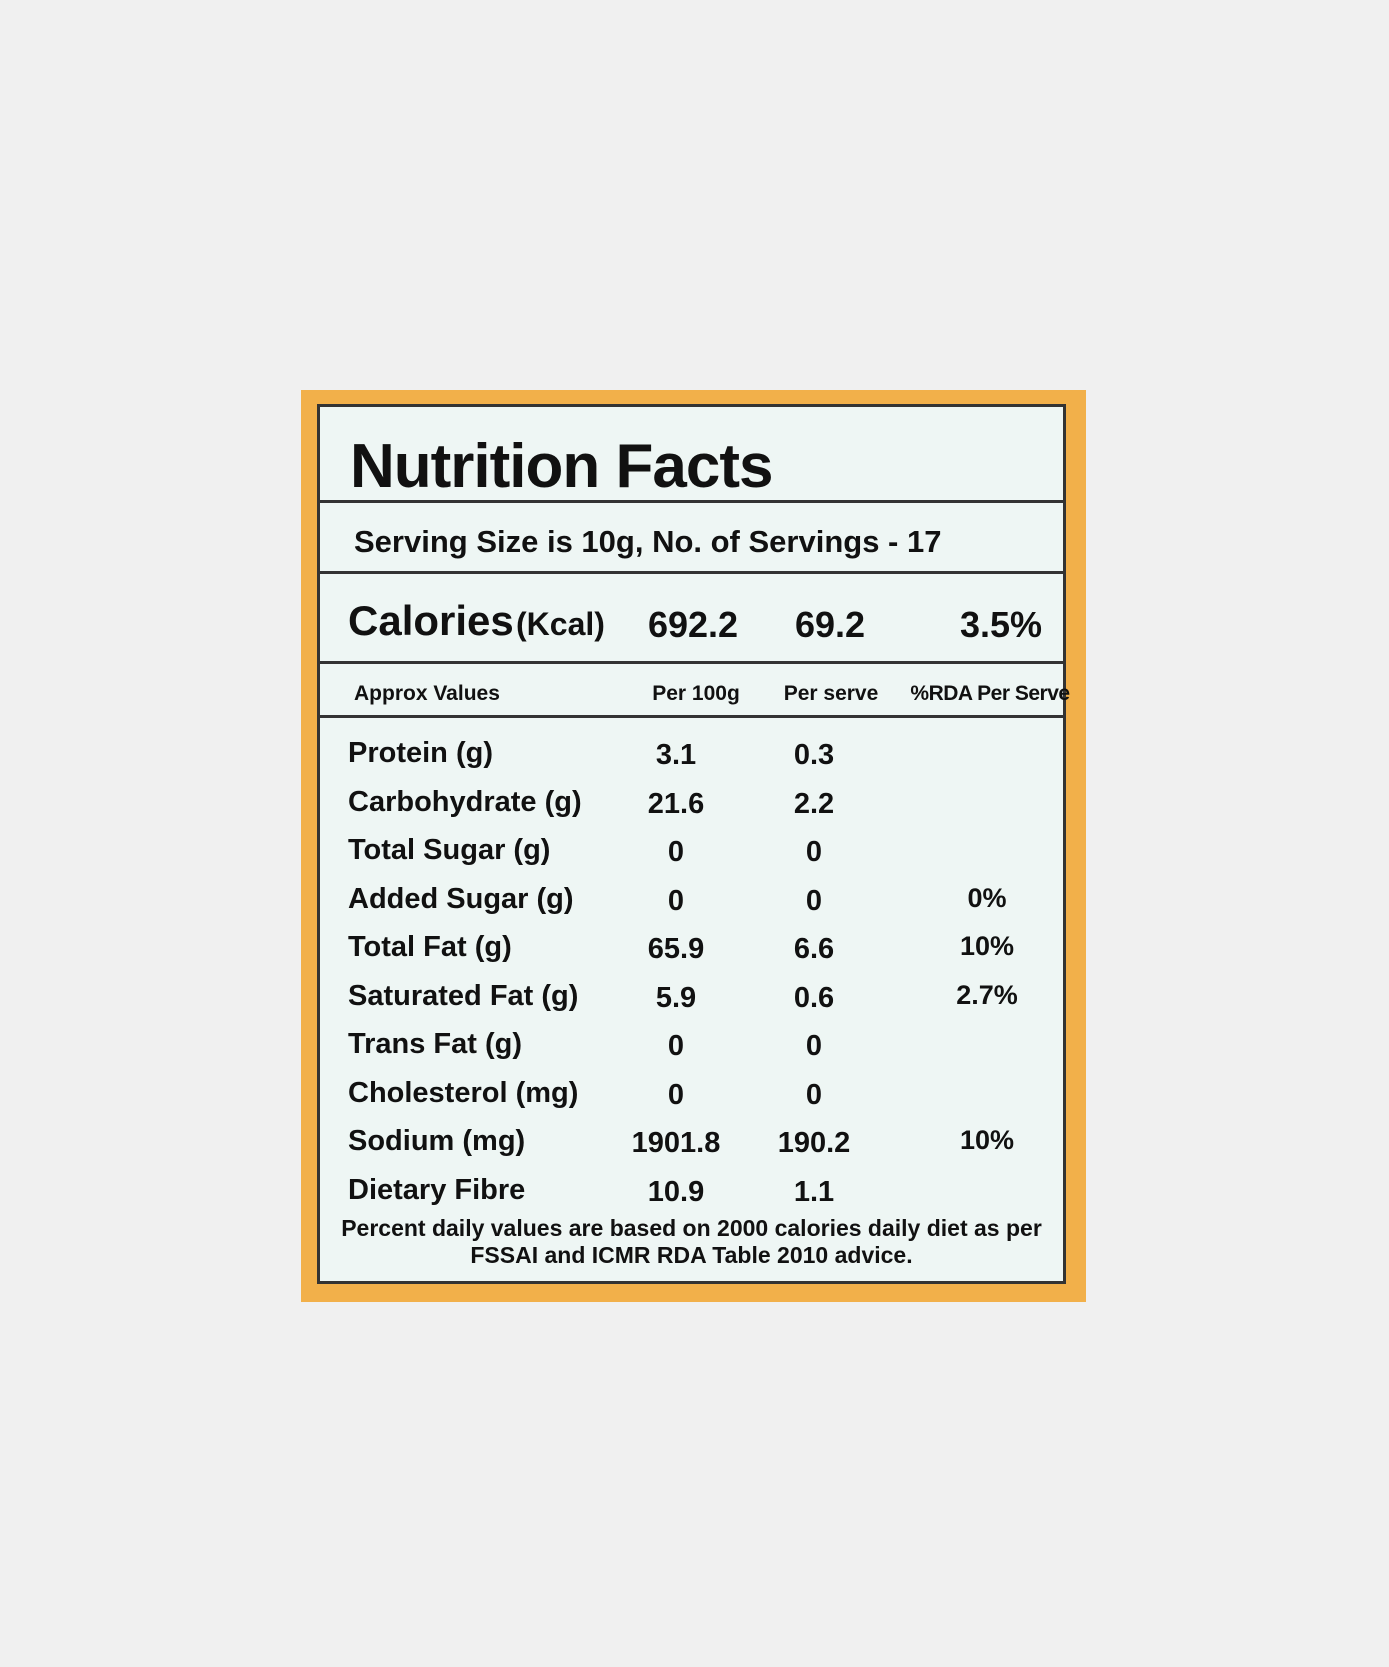  I want to click on per-serve: 6.6, so click(814, 949).